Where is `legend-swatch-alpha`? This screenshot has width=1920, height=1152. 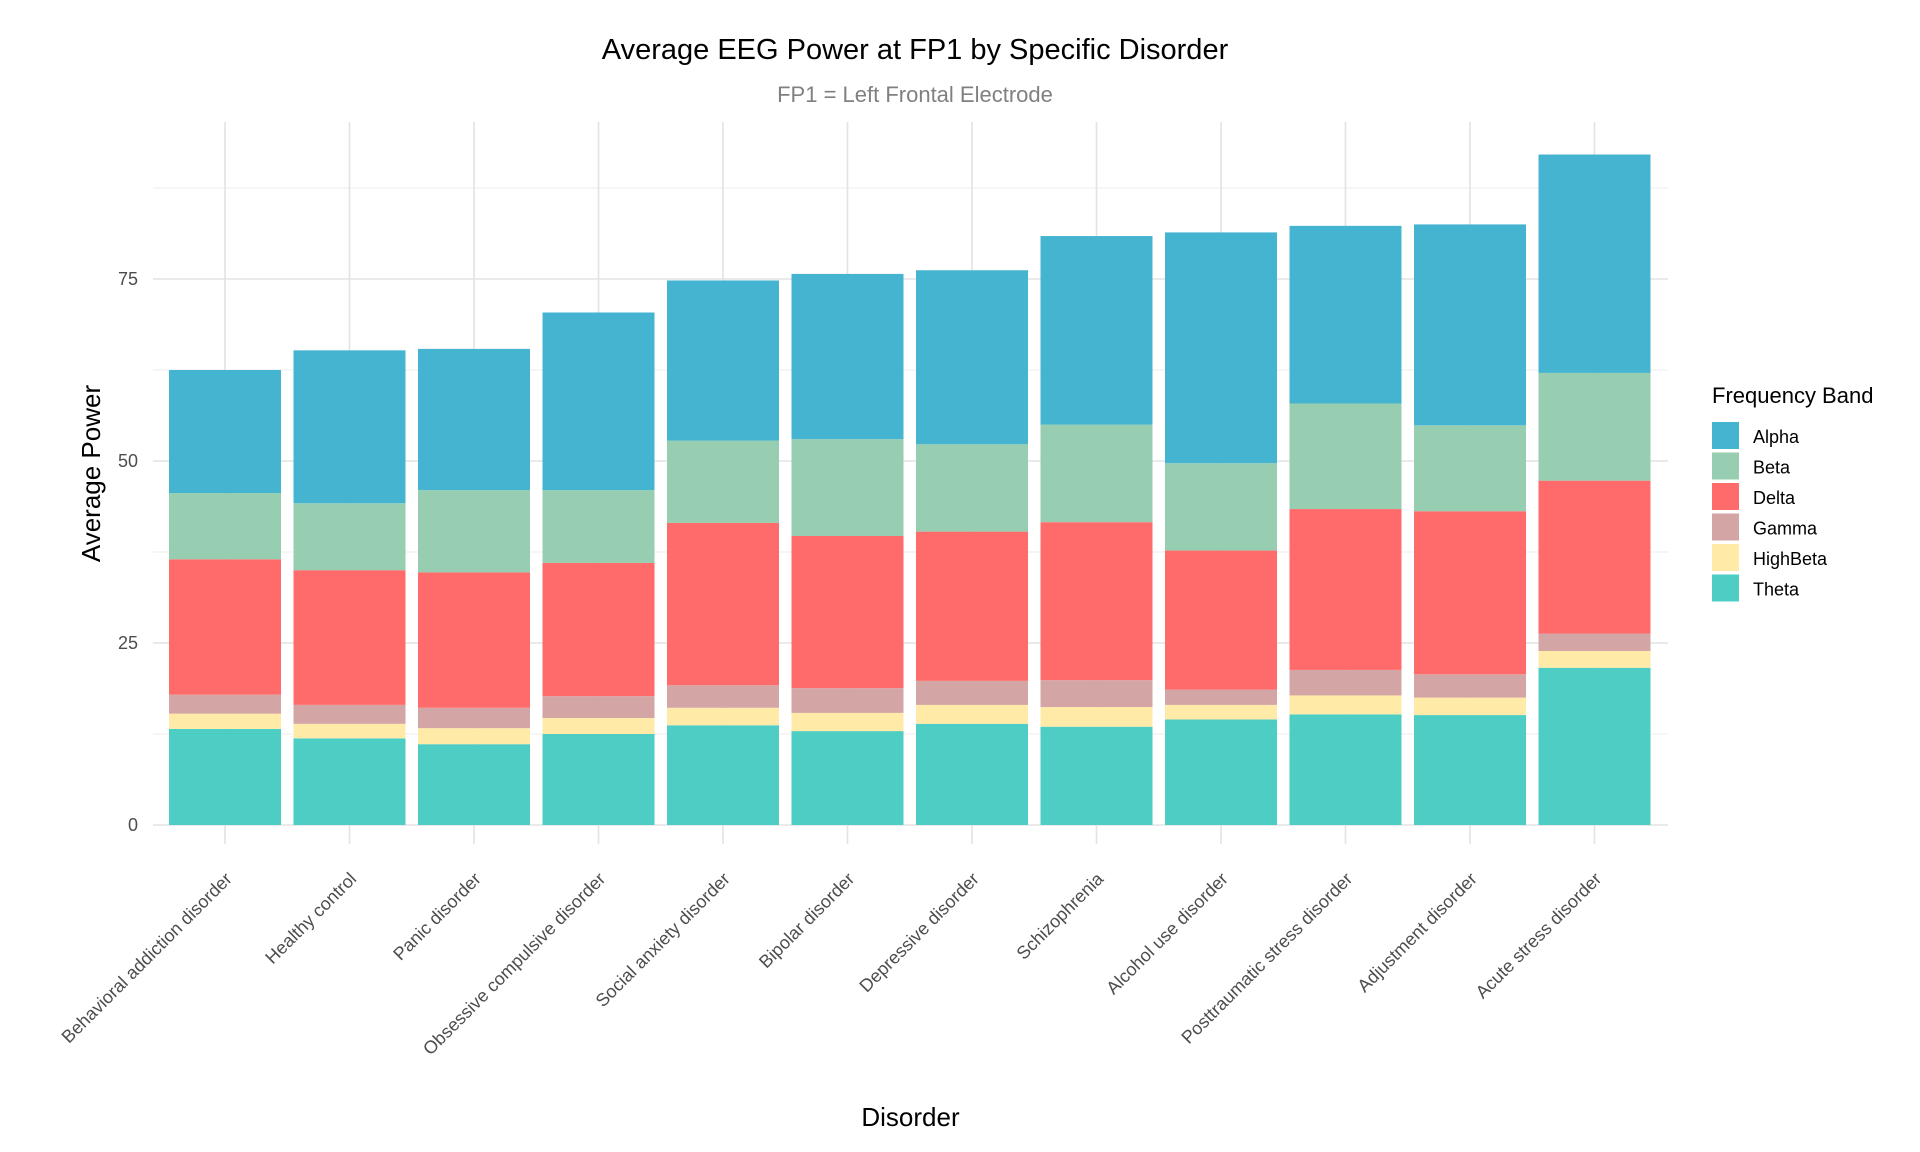
legend-swatch-alpha is located at coordinates (1725, 435).